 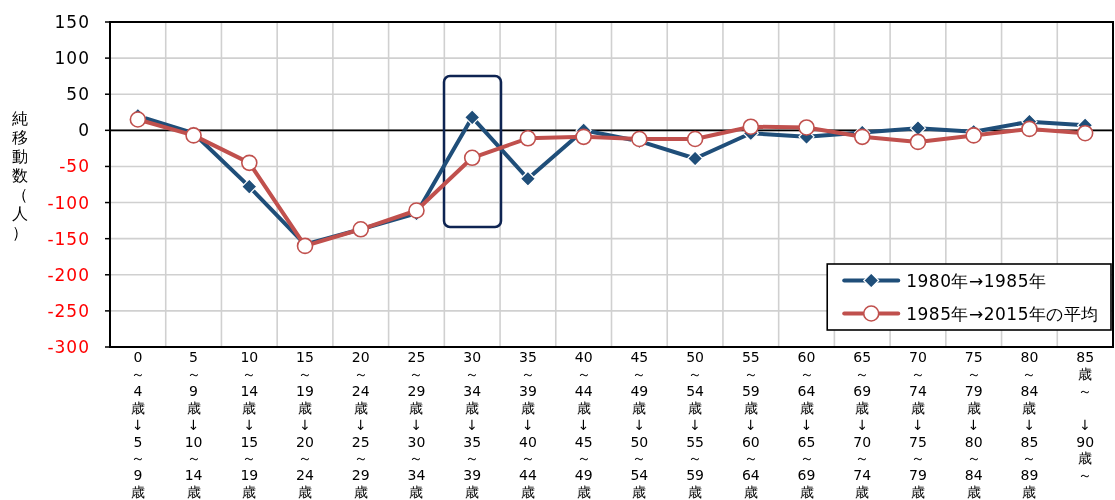 I want to click on category-label: 75～79歳↓80～84歳, so click(x=973, y=424).